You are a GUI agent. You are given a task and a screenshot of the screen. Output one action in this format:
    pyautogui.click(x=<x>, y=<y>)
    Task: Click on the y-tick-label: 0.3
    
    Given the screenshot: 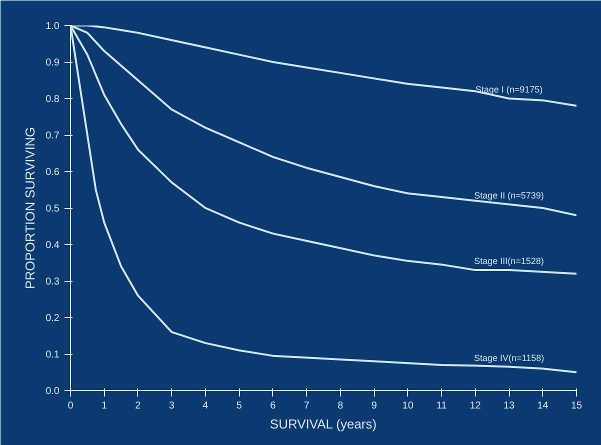 What is the action you would take?
    pyautogui.click(x=53, y=282)
    